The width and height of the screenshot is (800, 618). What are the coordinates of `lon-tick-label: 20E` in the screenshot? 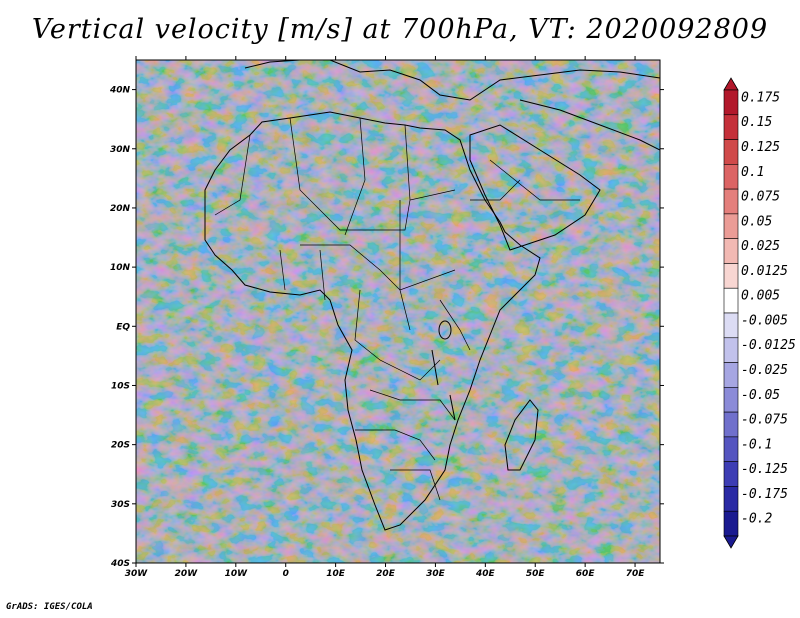 It's located at (386, 574).